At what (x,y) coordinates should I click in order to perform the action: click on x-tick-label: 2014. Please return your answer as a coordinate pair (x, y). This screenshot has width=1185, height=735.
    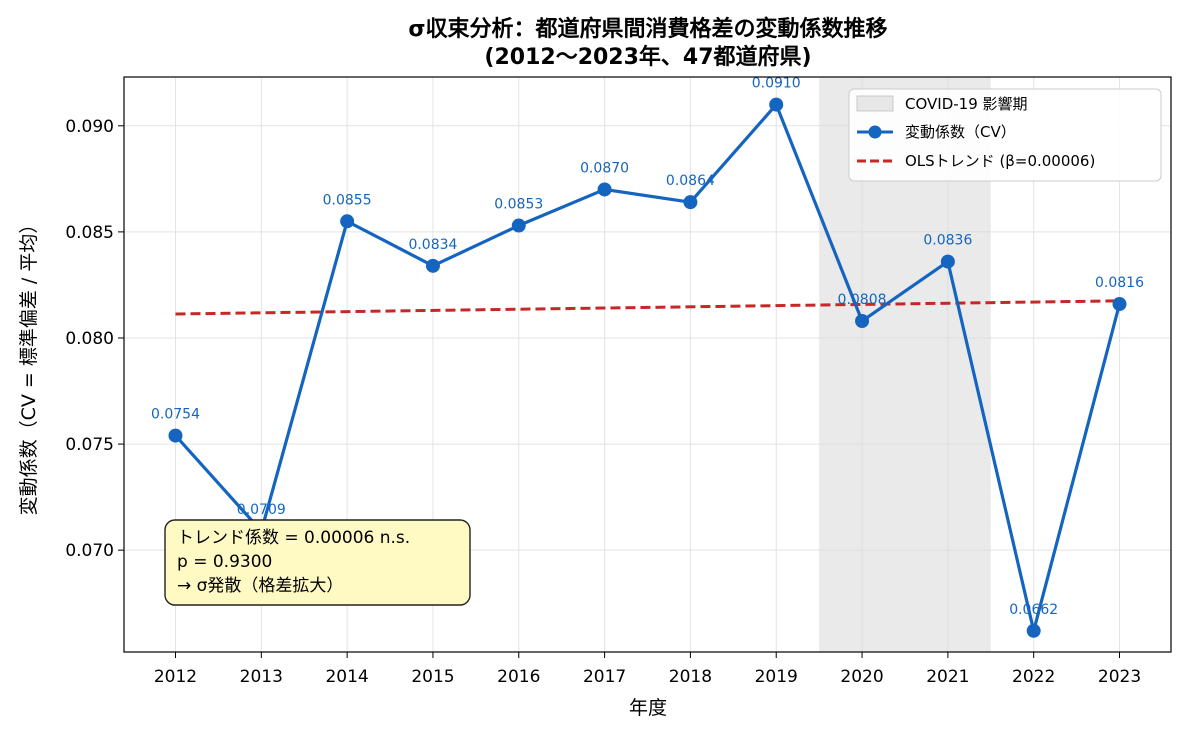
    Looking at the image, I should click on (346, 677).